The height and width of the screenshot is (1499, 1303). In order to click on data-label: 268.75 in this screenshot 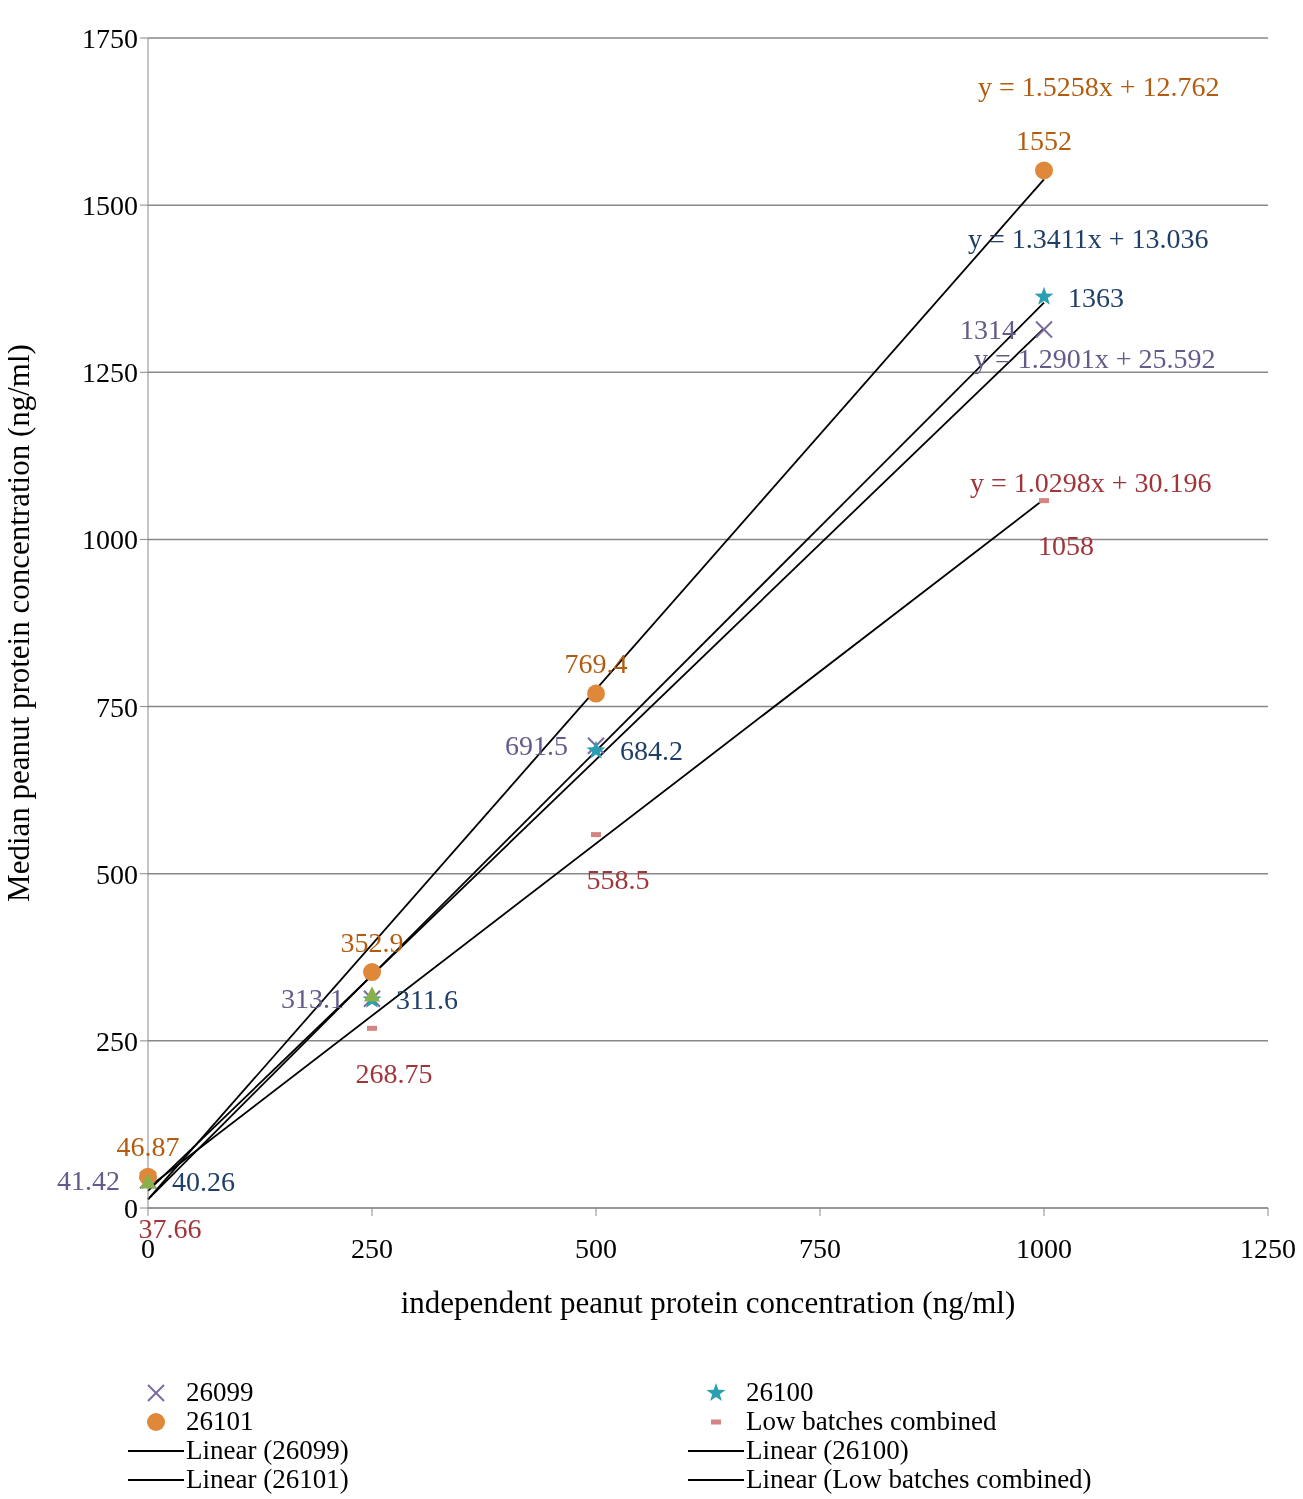, I will do `click(394, 1074)`.